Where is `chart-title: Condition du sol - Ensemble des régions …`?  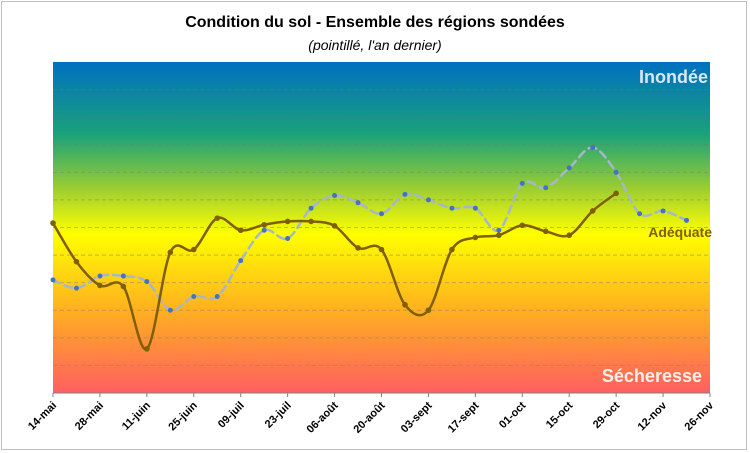
chart-title: Condition du sol - Ensemble des régions … is located at coordinates (375, 22).